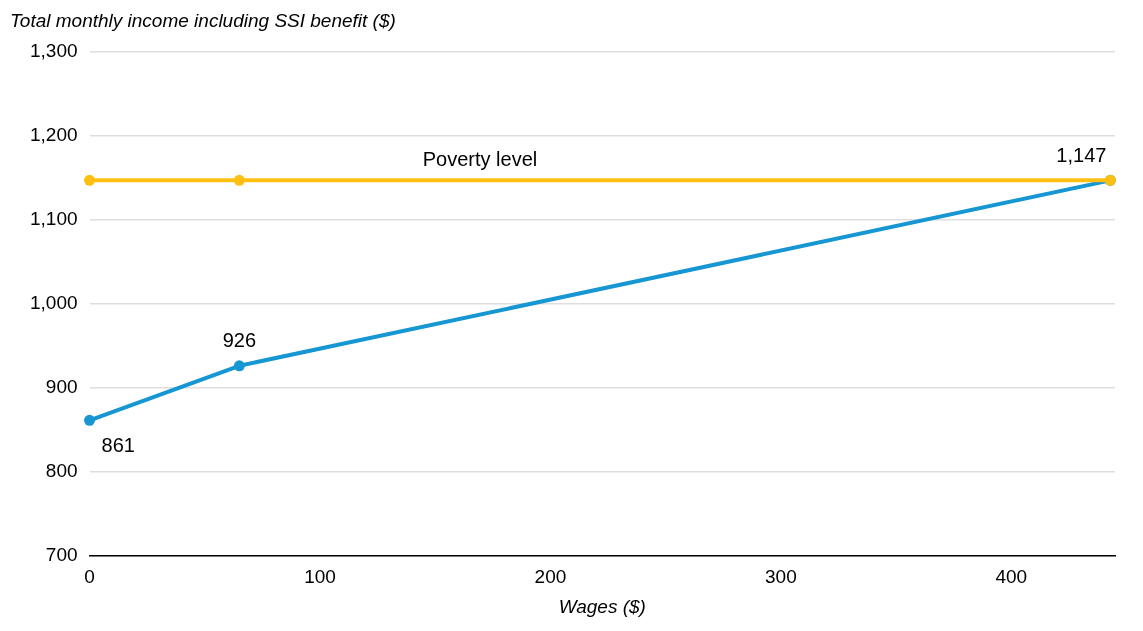 Image resolution: width=1143 pixels, height=631 pixels. What do you see at coordinates (1011, 577) in the screenshot?
I see `x-tick-label: 400` at bounding box center [1011, 577].